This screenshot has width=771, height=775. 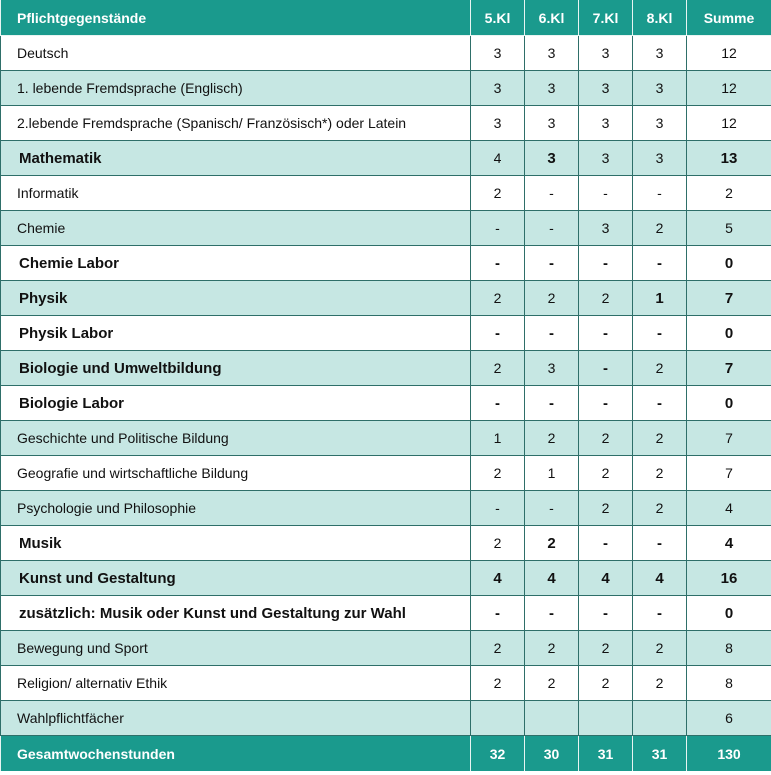 I want to click on table-row: Bewegung und Sport 2 2 2 2 8, so click(x=385, y=648).